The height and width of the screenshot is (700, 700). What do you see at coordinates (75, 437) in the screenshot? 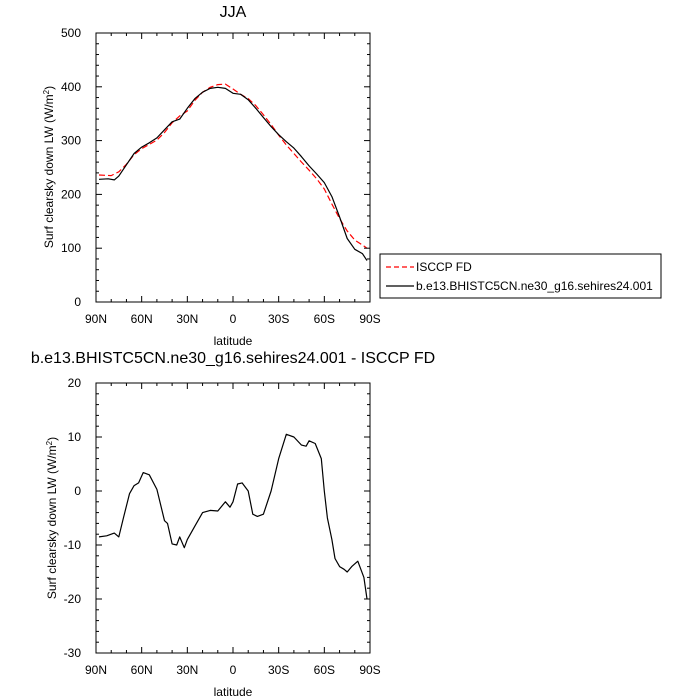
I see `bottom-chart-y-tick-label: 10` at bounding box center [75, 437].